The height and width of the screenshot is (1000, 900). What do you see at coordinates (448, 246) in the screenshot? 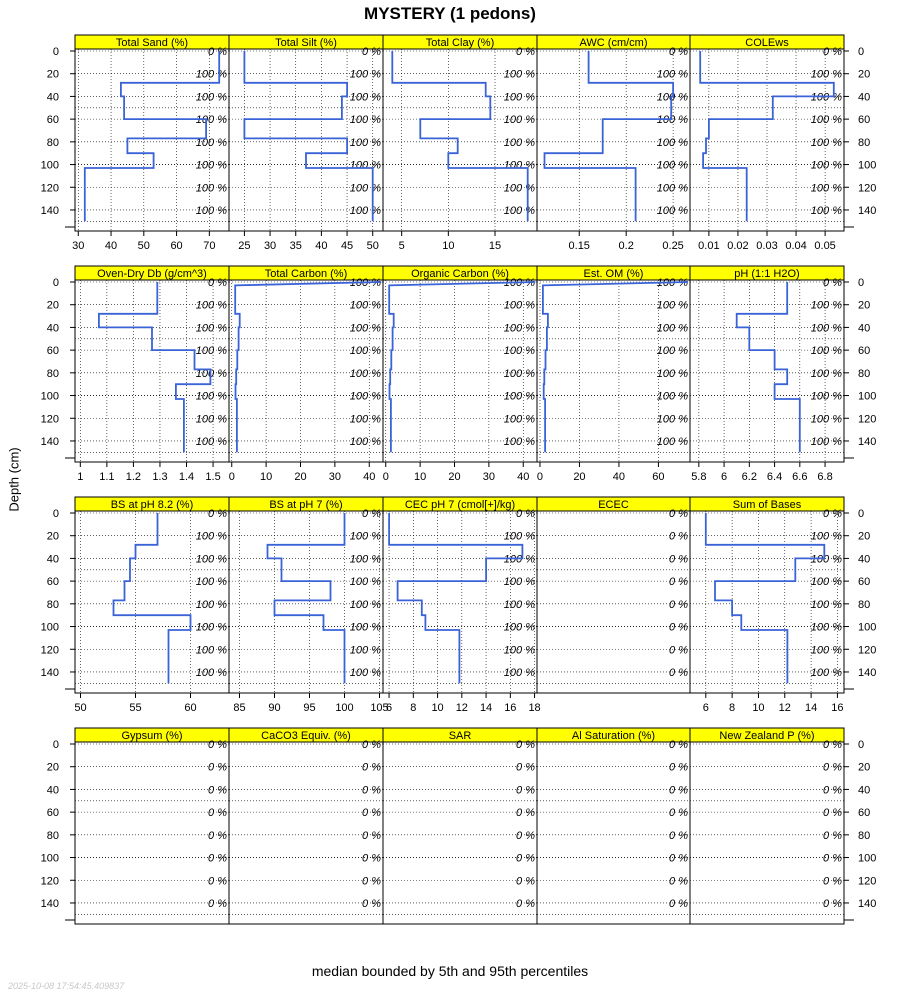
I see `x-tick-label: 10` at bounding box center [448, 246].